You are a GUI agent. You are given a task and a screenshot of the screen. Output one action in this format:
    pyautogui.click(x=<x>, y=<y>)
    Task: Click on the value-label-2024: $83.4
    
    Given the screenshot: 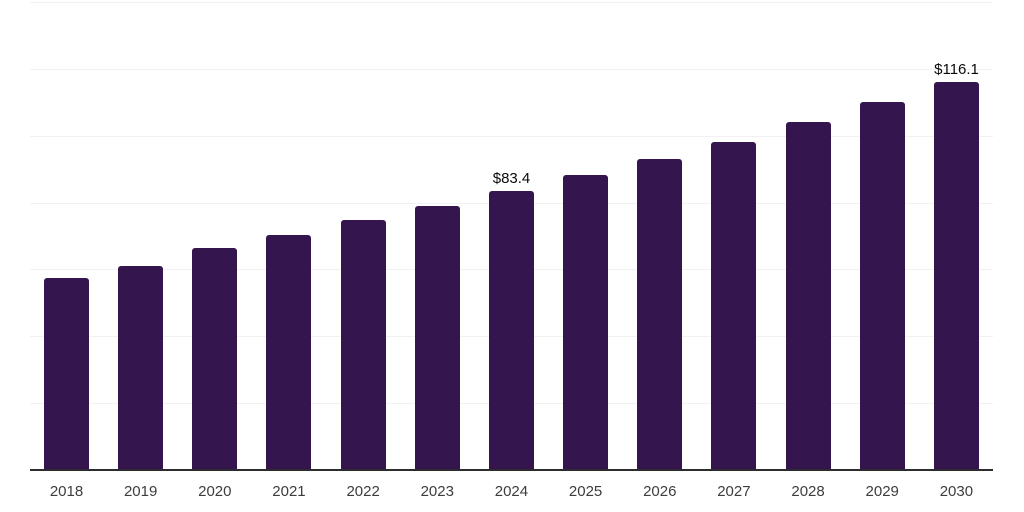 What is the action you would take?
    pyautogui.click(x=511, y=179)
    